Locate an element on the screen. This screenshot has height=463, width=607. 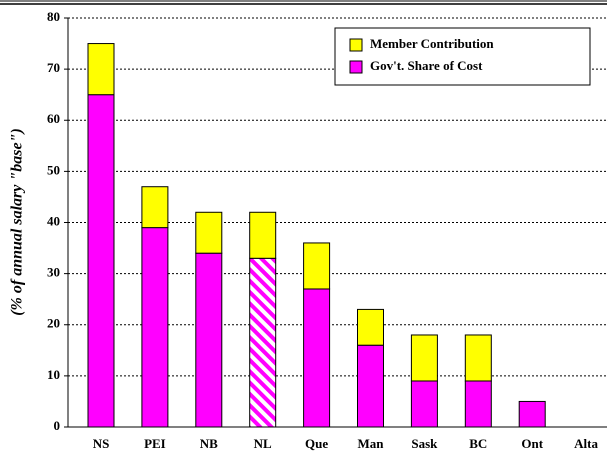
legend-box is located at coordinates (462, 56).